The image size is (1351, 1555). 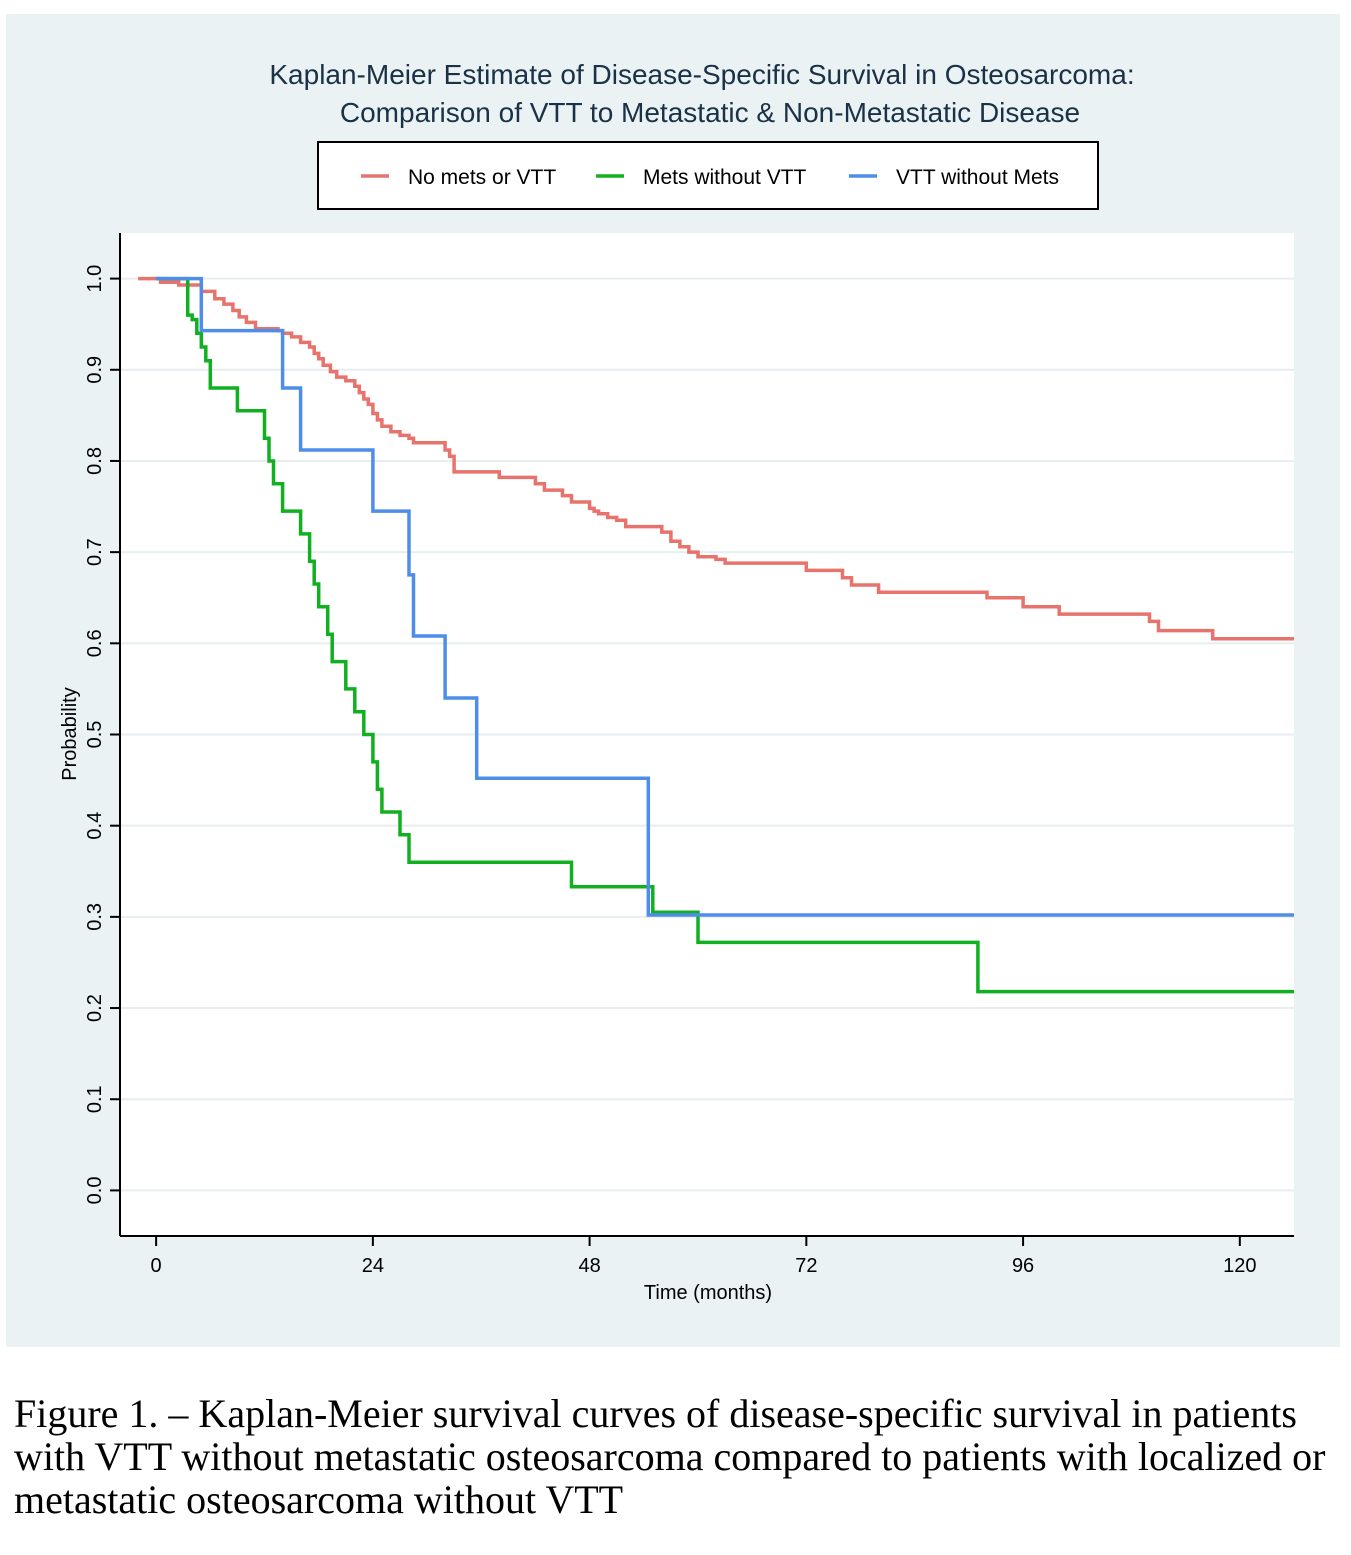 I want to click on legend-label-1: Mets without VTT, so click(x=725, y=177).